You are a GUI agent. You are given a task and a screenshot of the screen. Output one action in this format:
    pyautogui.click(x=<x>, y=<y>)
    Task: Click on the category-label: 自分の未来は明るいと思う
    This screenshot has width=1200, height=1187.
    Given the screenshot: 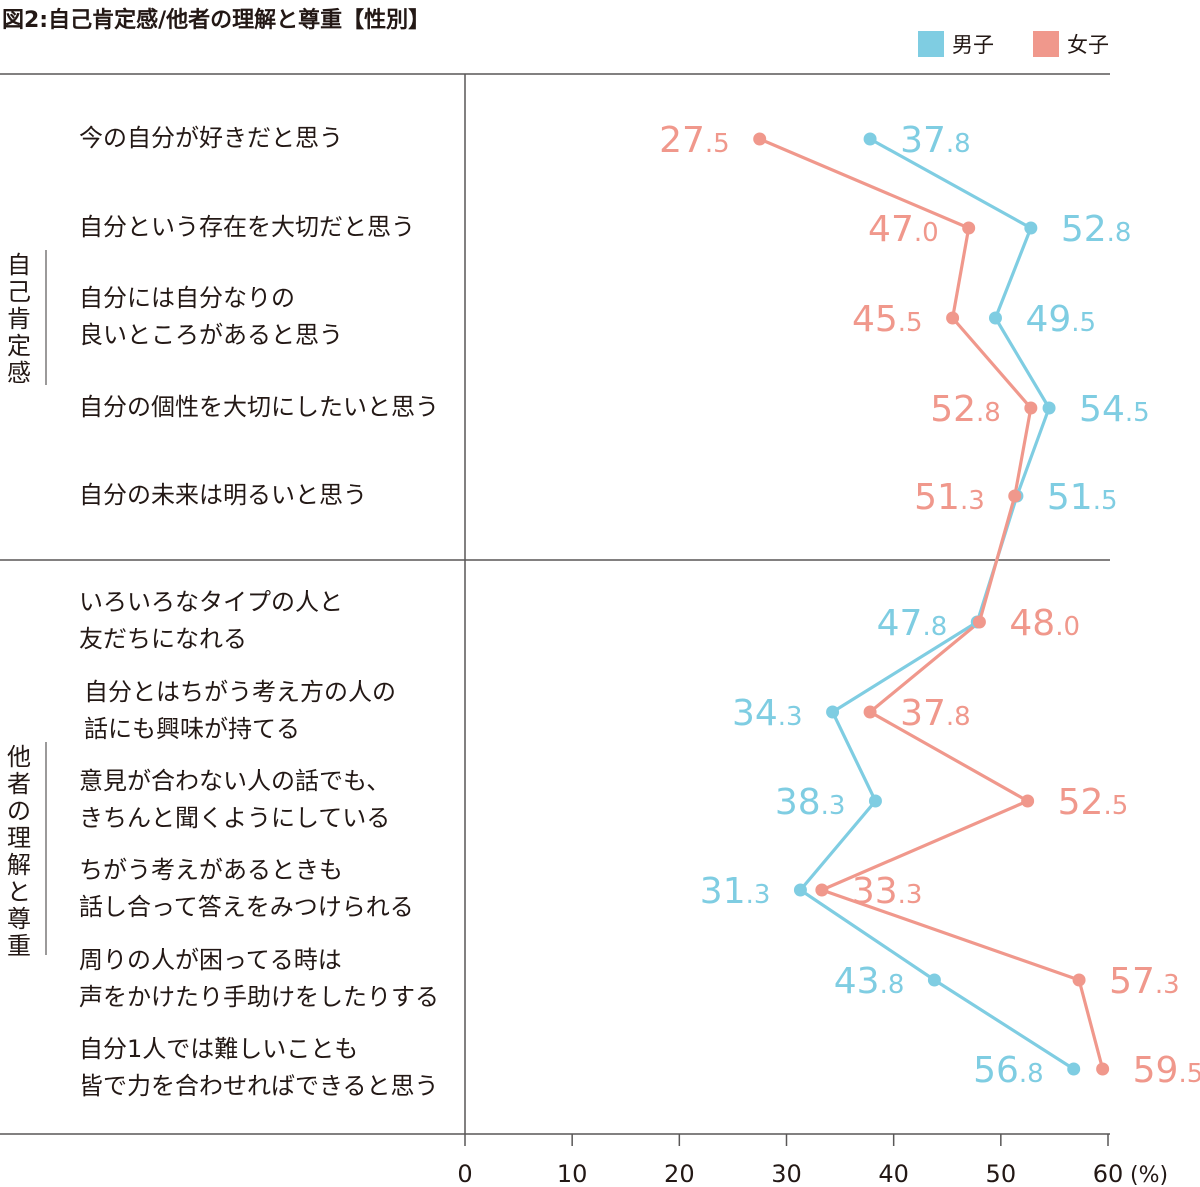 What is the action you would take?
    pyautogui.click(x=223, y=494)
    